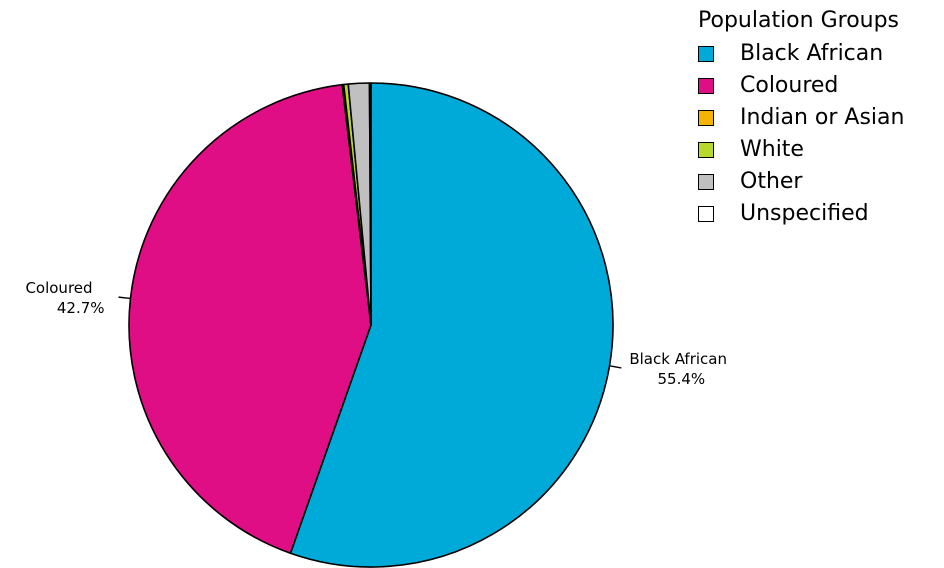  What do you see at coordinates (58, 288) in the screenshot?
I see `slice-label-coloured: Coloured` at bounding box center [58, 288].